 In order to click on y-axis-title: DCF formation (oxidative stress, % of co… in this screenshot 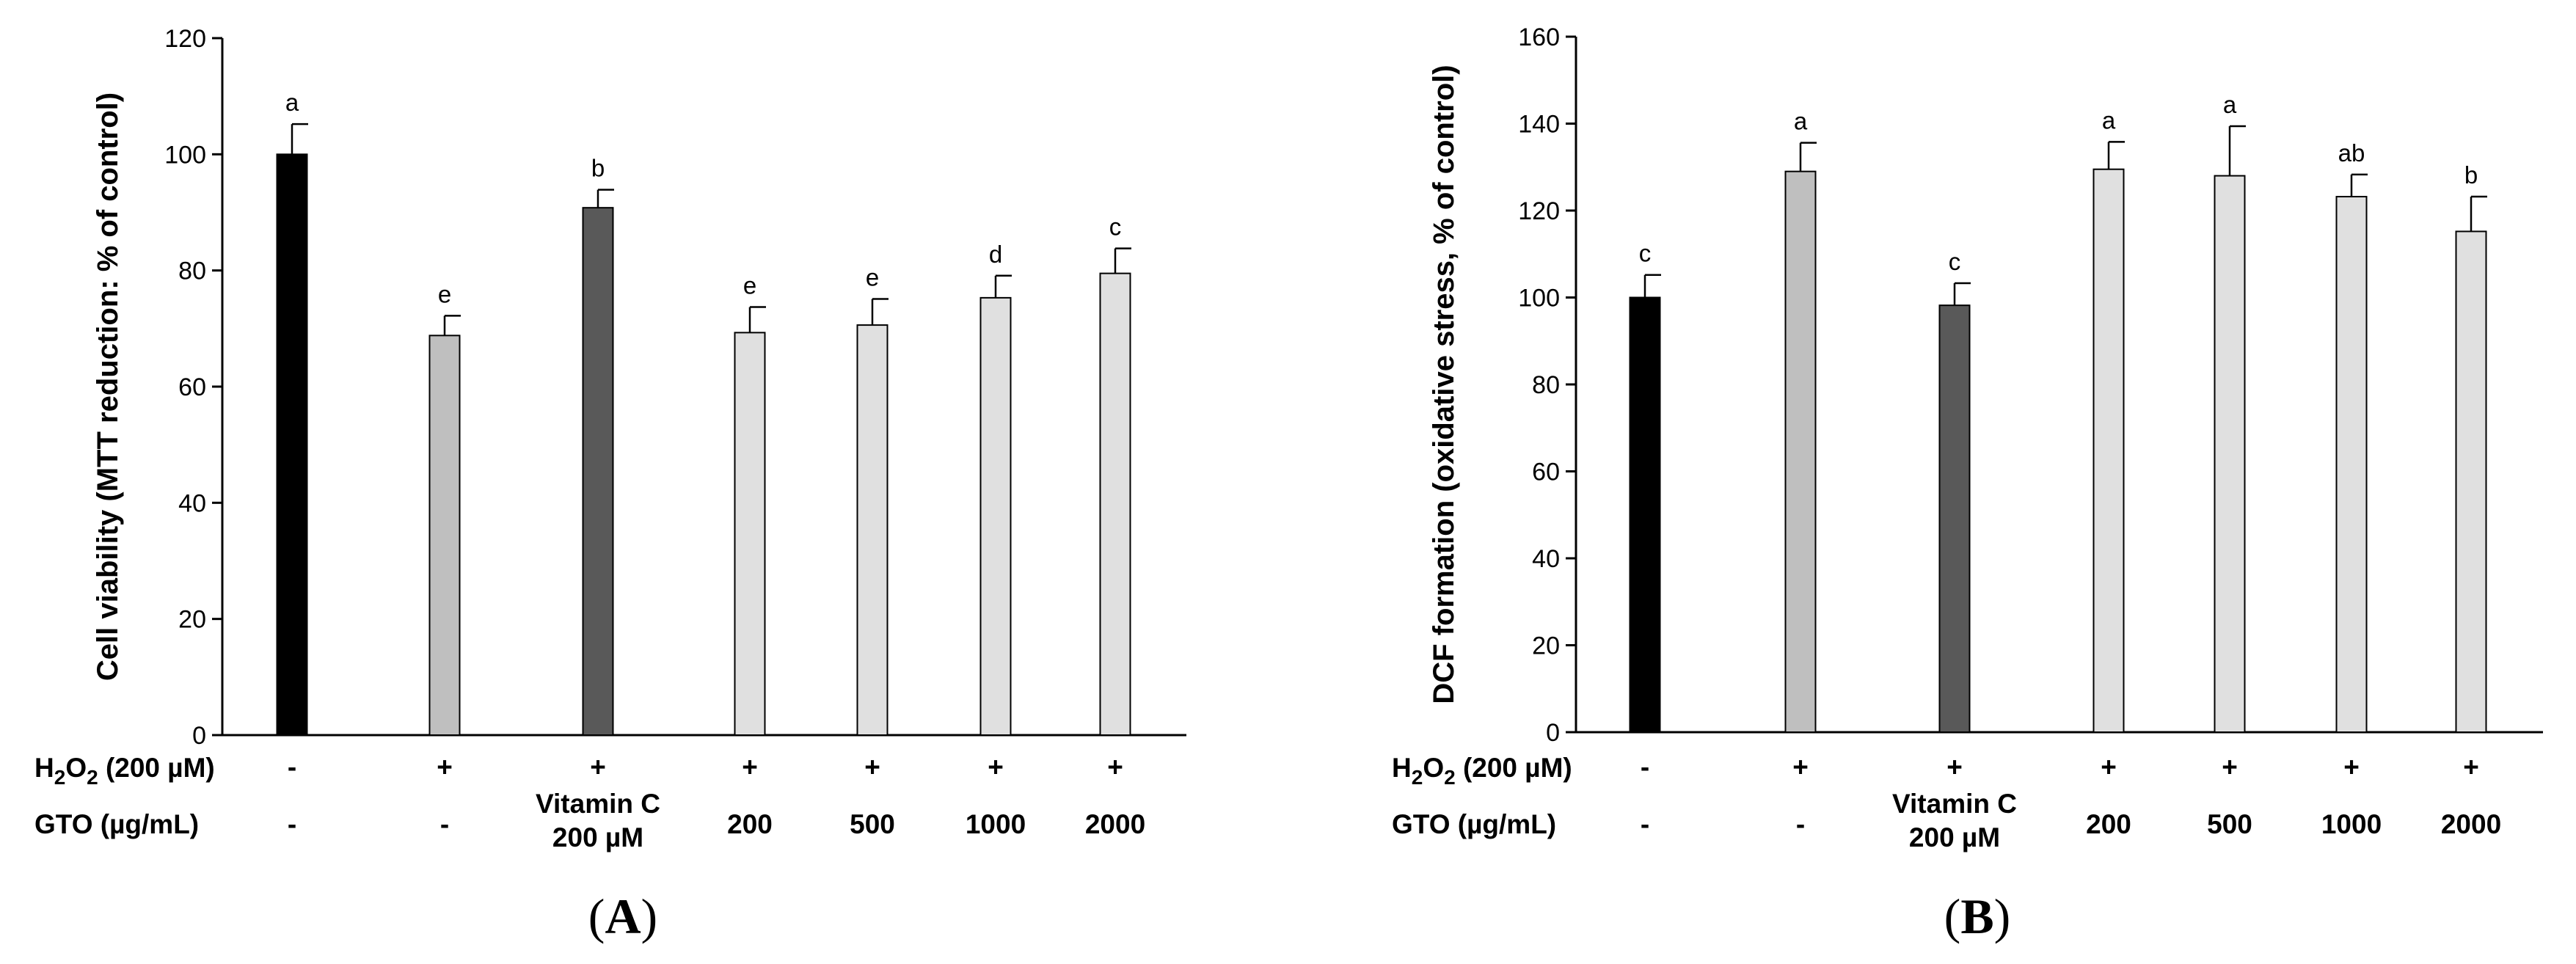, I will do `click(1444, 384)`.